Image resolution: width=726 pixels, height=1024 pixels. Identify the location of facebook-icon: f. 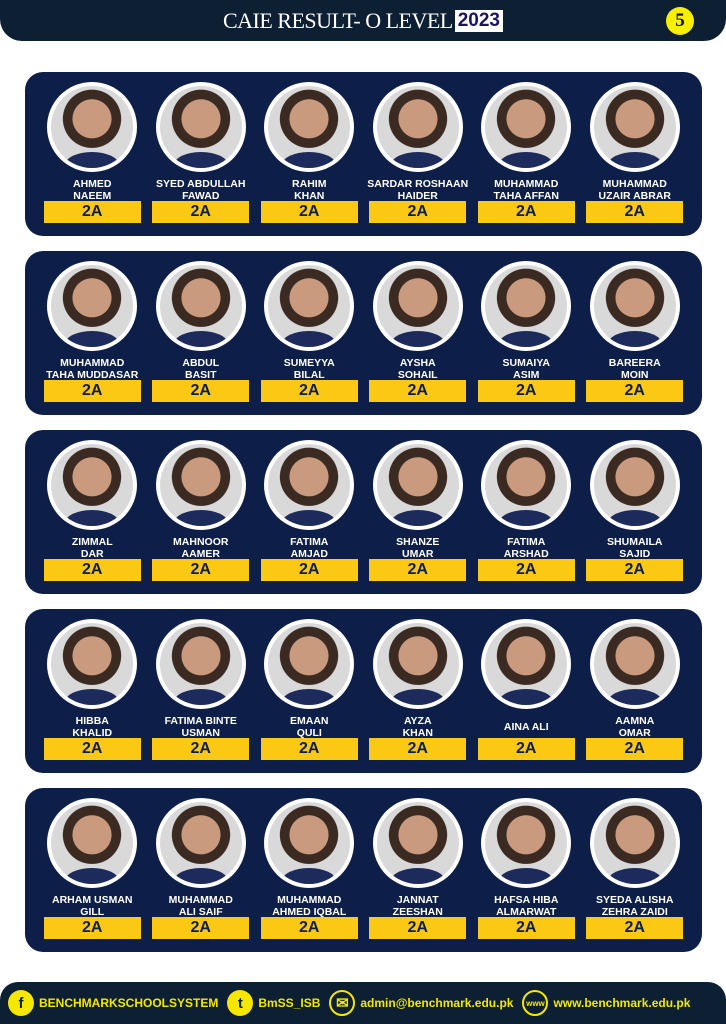
(21, 1003).